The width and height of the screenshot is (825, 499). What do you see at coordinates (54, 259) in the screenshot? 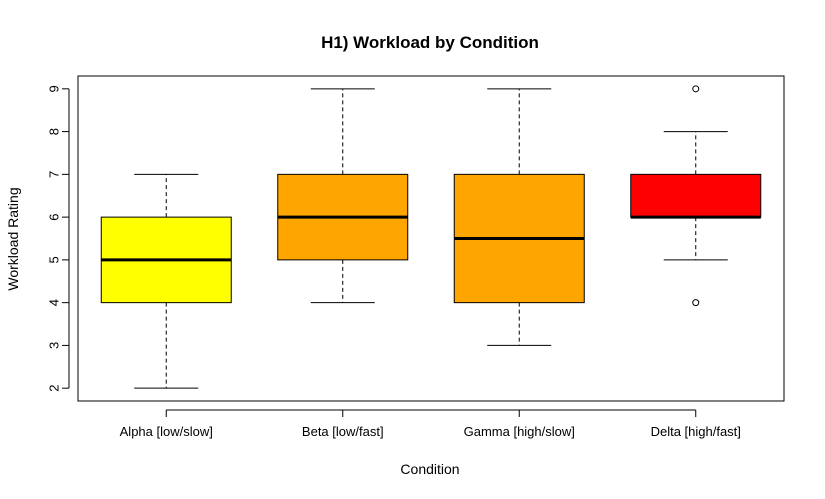
I see `y-tick-label: 5` at bounding box center [54, 259].